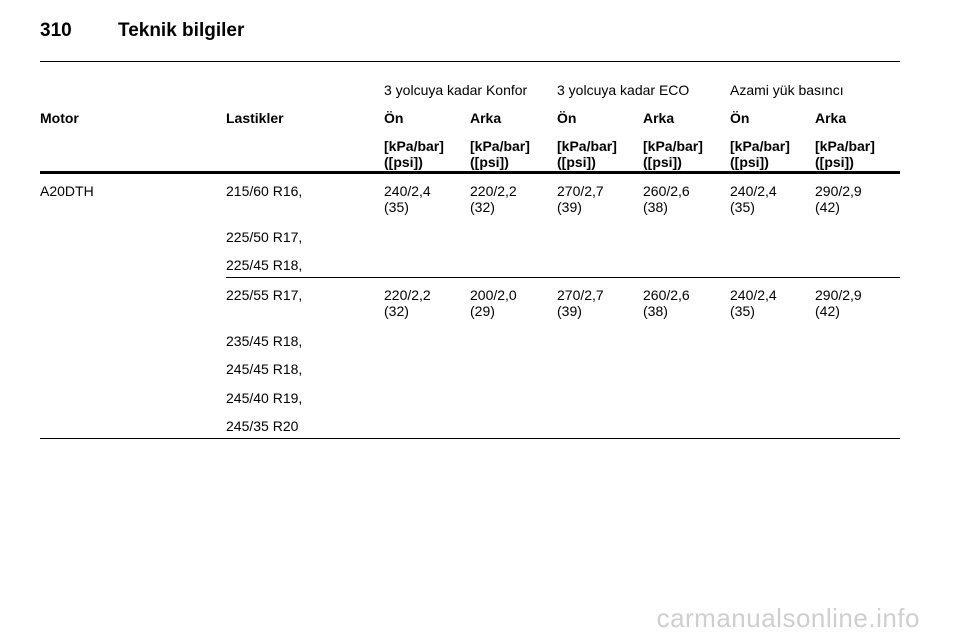 The height and width of the screenshot is (642, 960). I want to click on tire-size: 245/35 R20, so click(262, 426).